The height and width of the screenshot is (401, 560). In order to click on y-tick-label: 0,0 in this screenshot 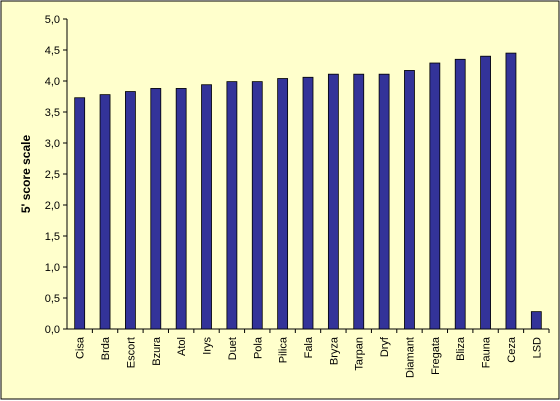, I will do `click(52, 330)`.